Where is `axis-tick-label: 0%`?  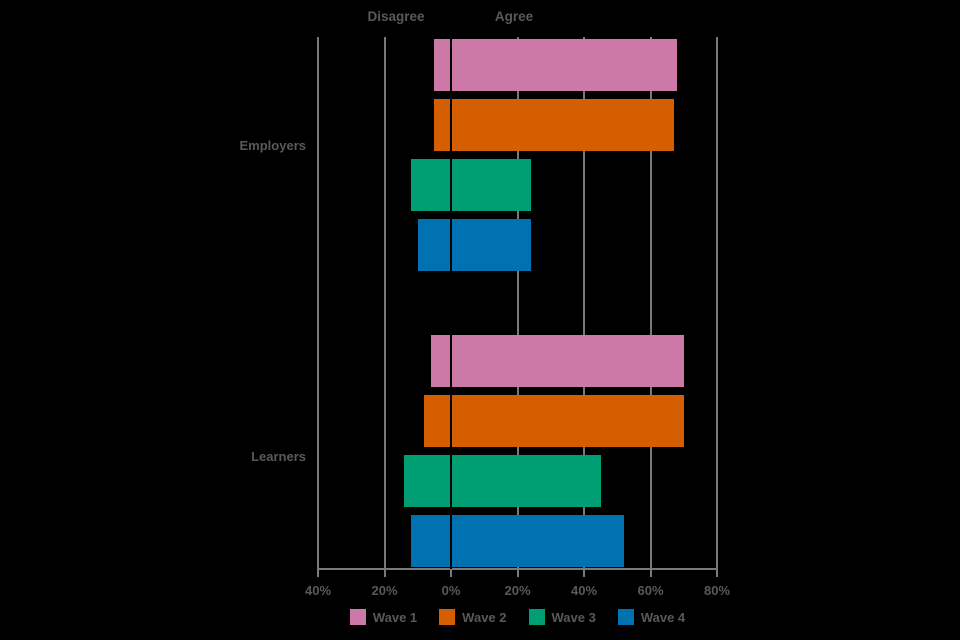
axis-tick-label: 0% is located at coordinates (451, 590).